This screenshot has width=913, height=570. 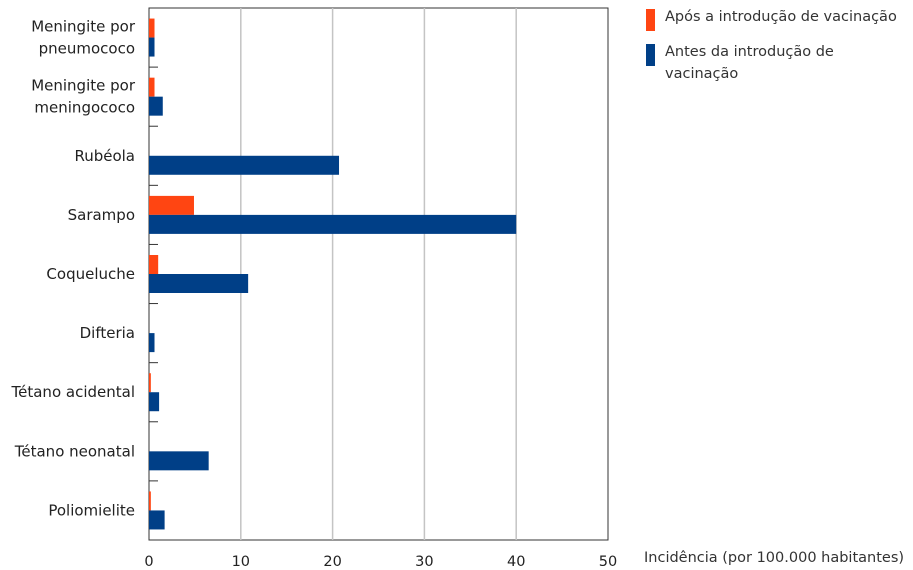 I want to click on x-tick-label: 20, so click(x=332, y=562).